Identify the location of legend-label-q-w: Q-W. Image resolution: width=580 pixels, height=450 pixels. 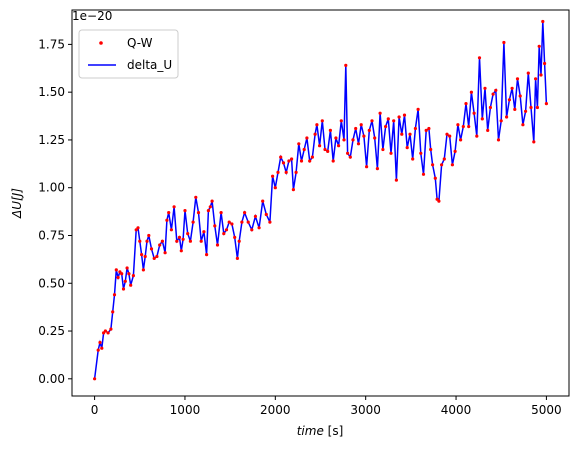
(140, 43).